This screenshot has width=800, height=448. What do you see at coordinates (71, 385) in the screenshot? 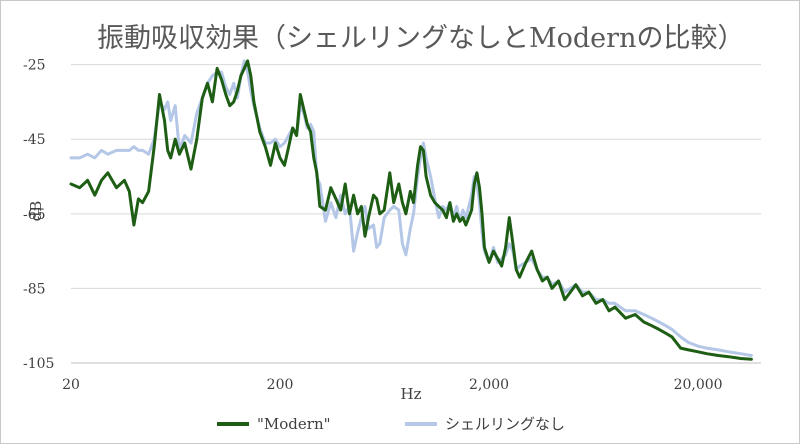
I see `x-tick-label: 20` at bounding box center [71, 385].